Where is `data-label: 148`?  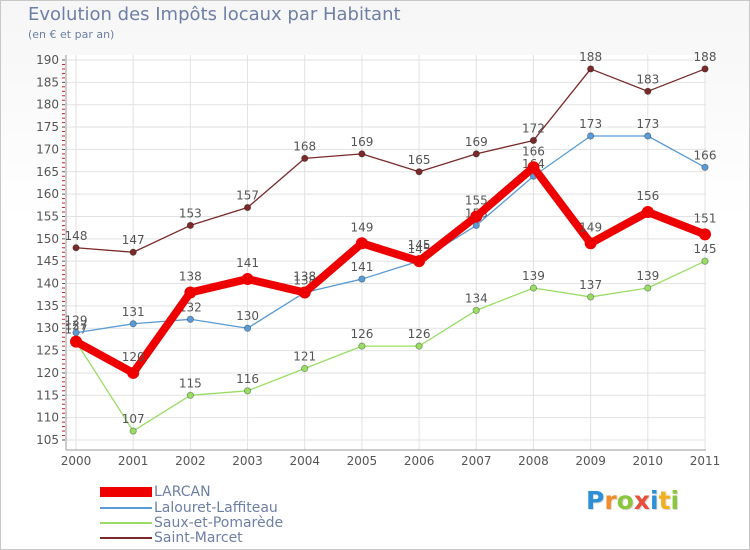 data-label: 148 is located at coordinates (76, 236).